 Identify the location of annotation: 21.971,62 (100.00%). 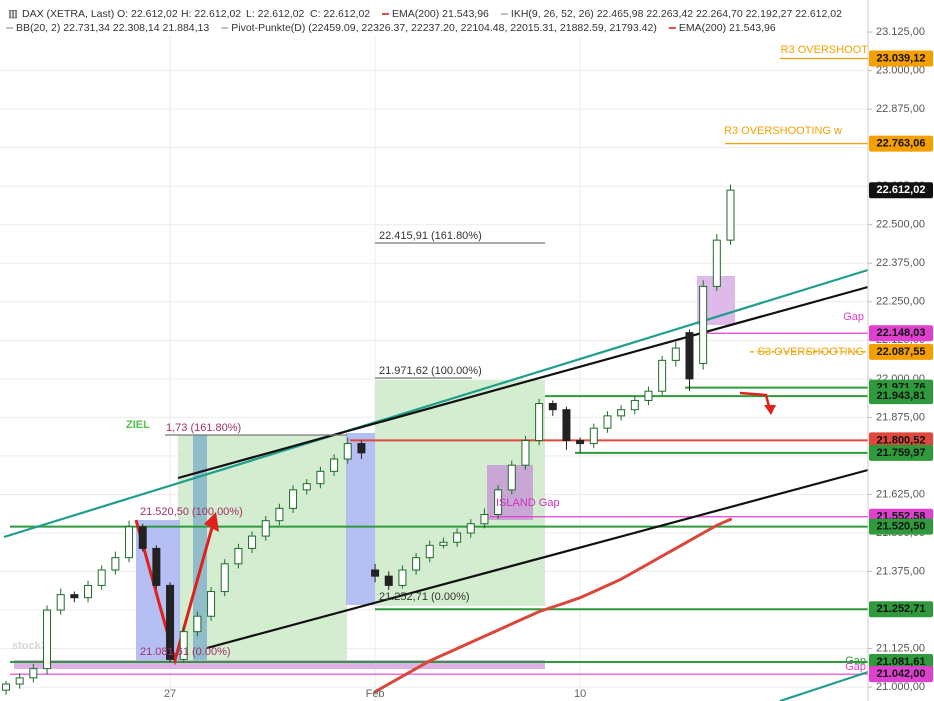
(430, 371).